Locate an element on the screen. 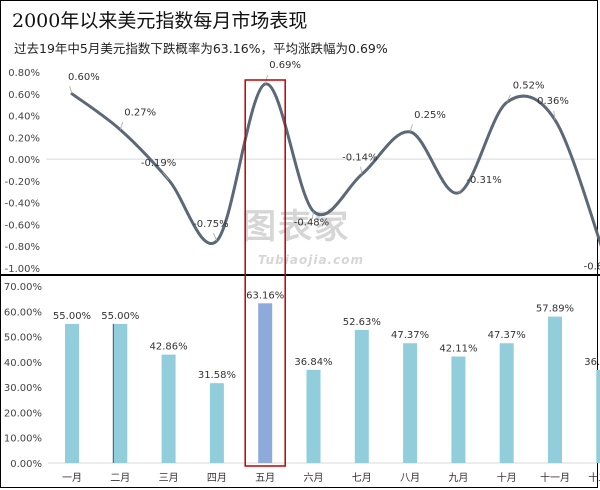 The height and width of the screenshot is (490, 600). x-category-label: 四月 is located at coordinates (217, 478).